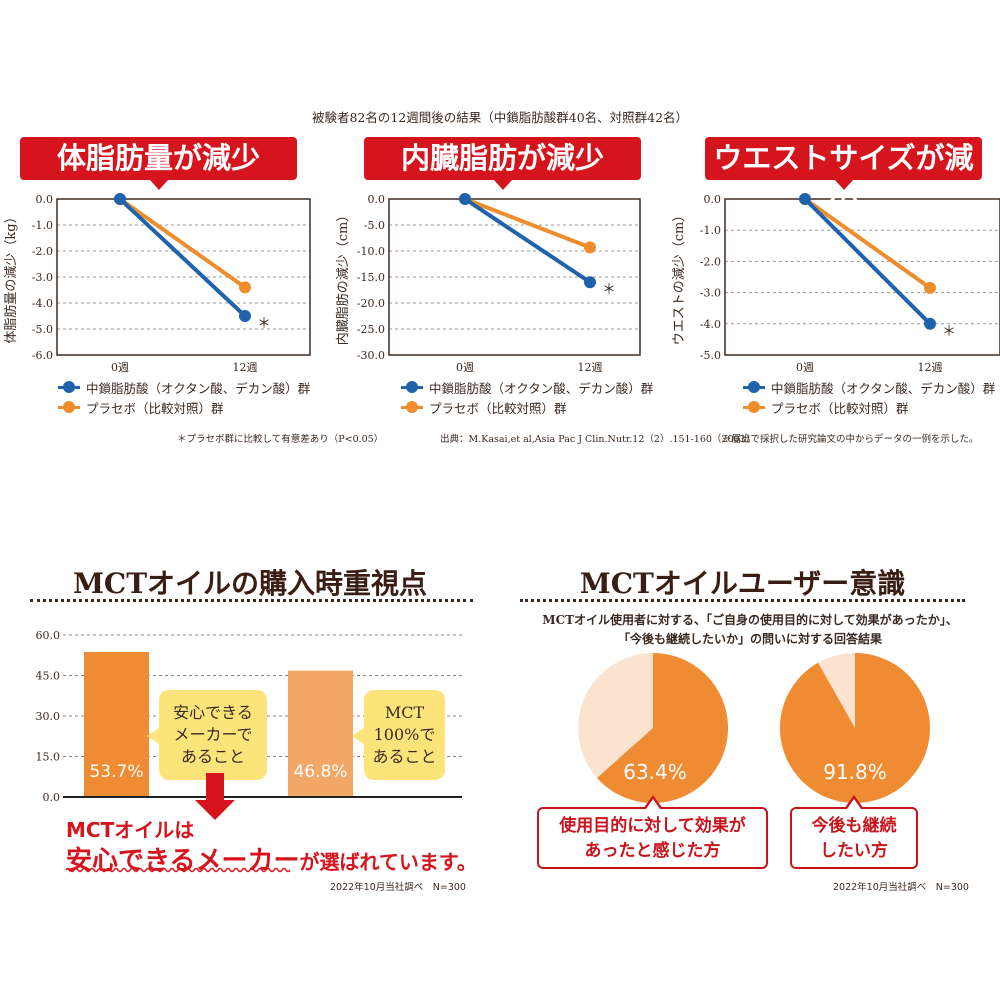 The image size is (1000, 1000). I want to click on y-axis-label: ウエストの減少（cm）, so click(679, 277).